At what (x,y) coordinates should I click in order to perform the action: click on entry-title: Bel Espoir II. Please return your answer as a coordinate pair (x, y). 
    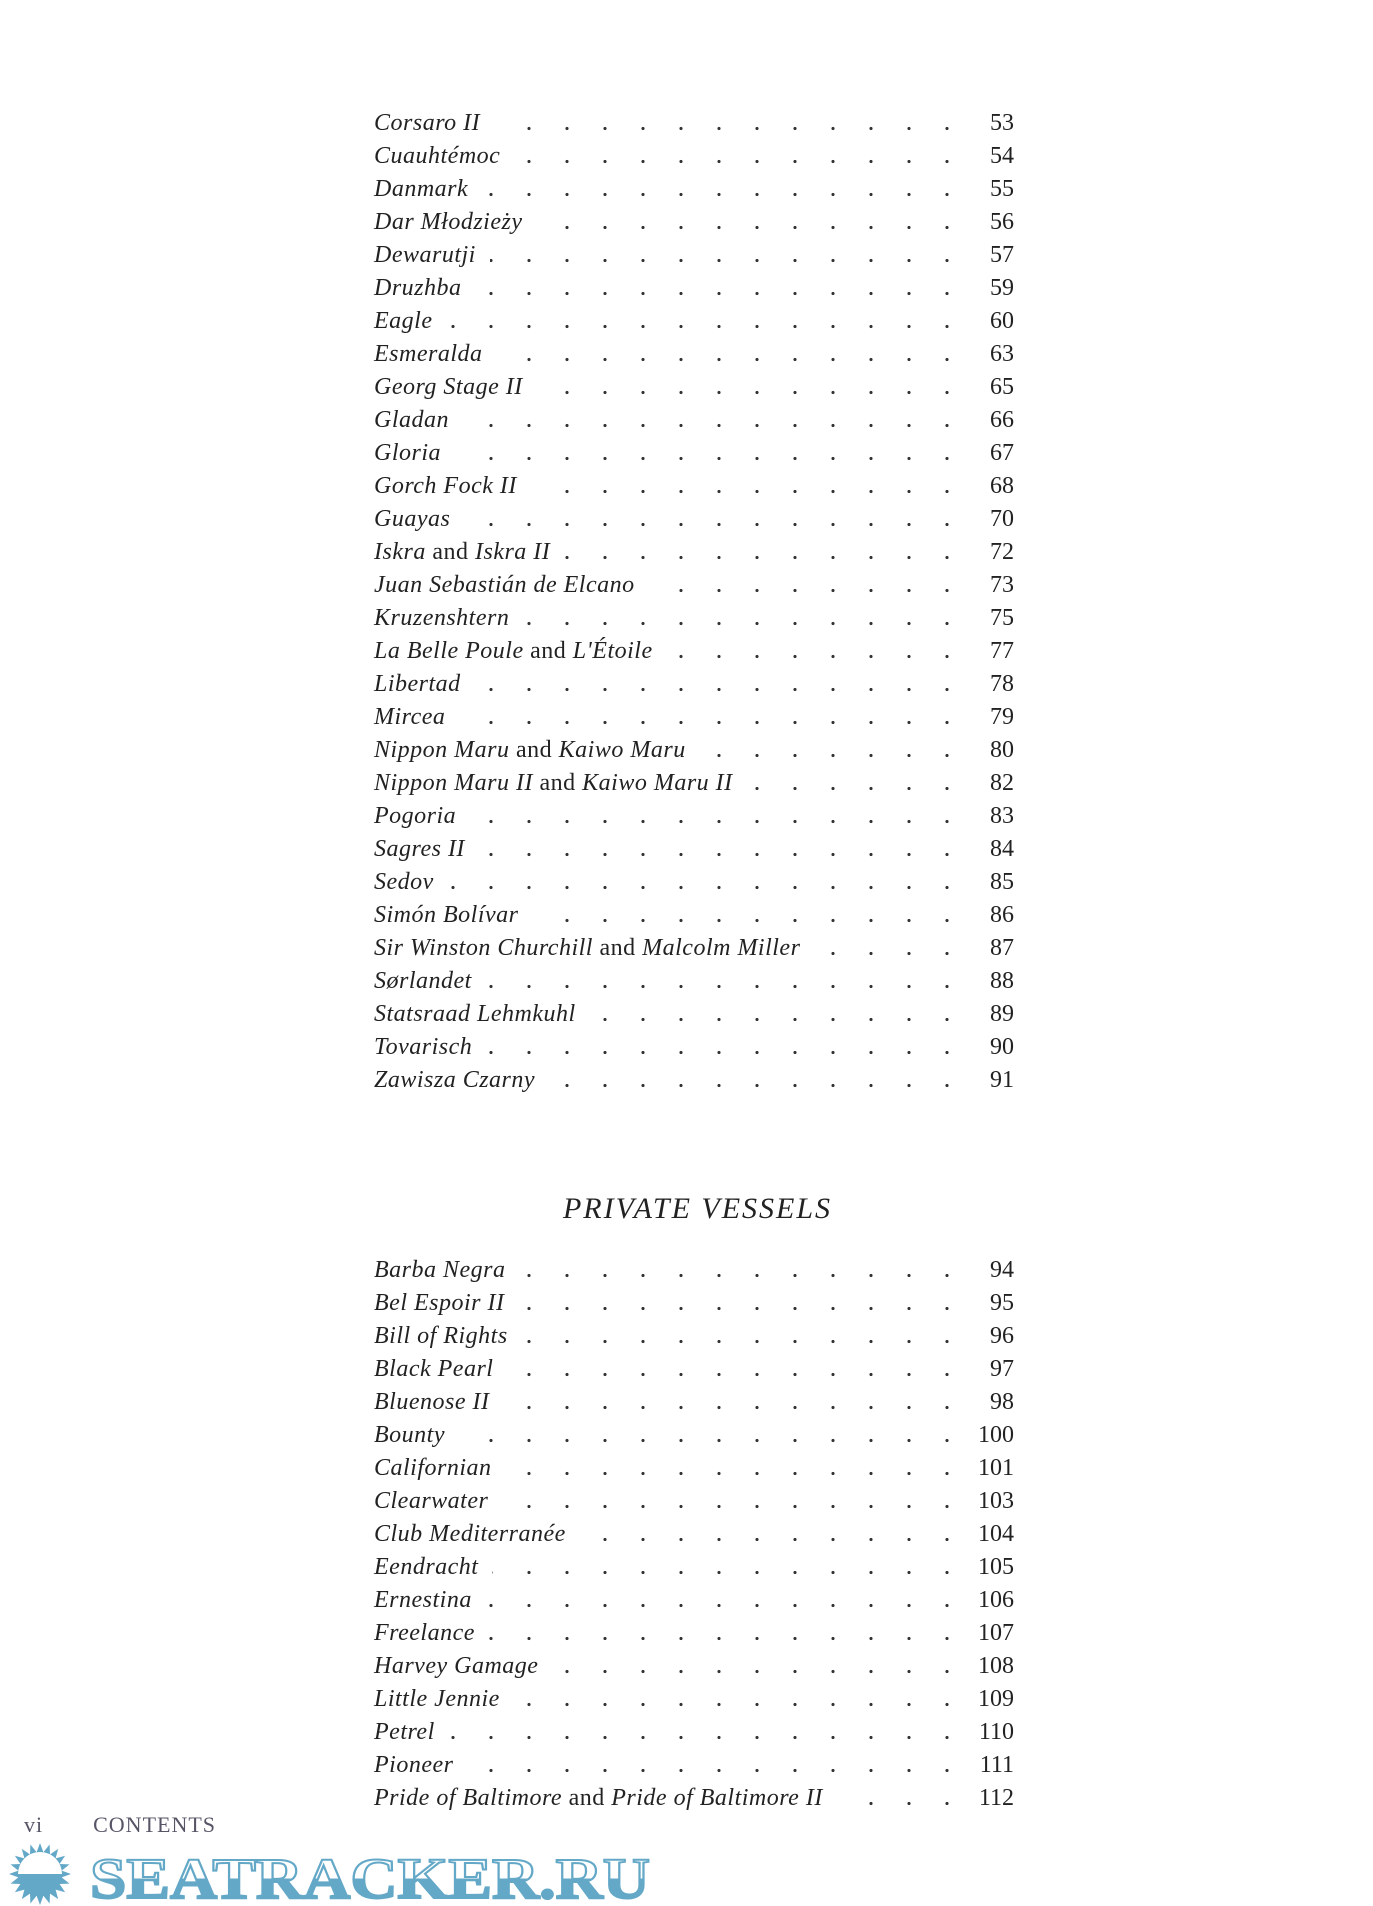
    Looking at the image, I should click on (446, 1303).